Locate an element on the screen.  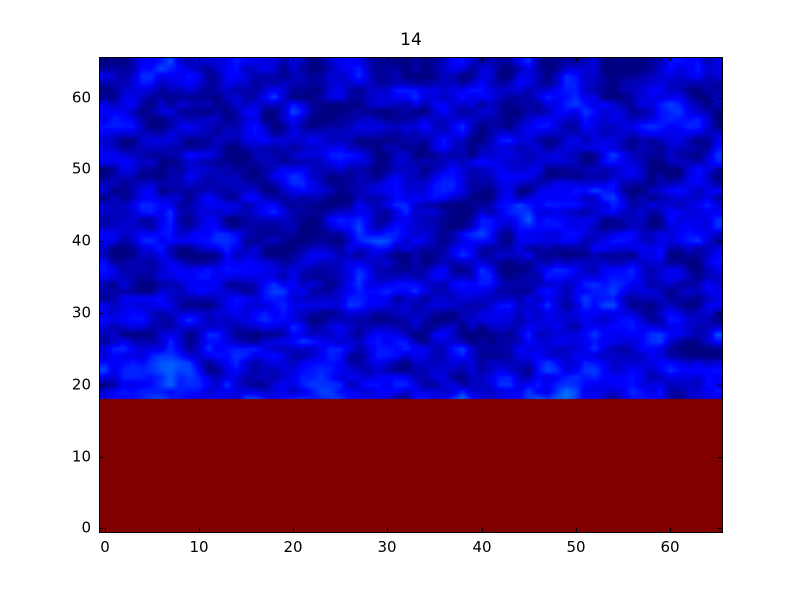
y-ticklabel-30: 30 is located at coordinates (81, 312).